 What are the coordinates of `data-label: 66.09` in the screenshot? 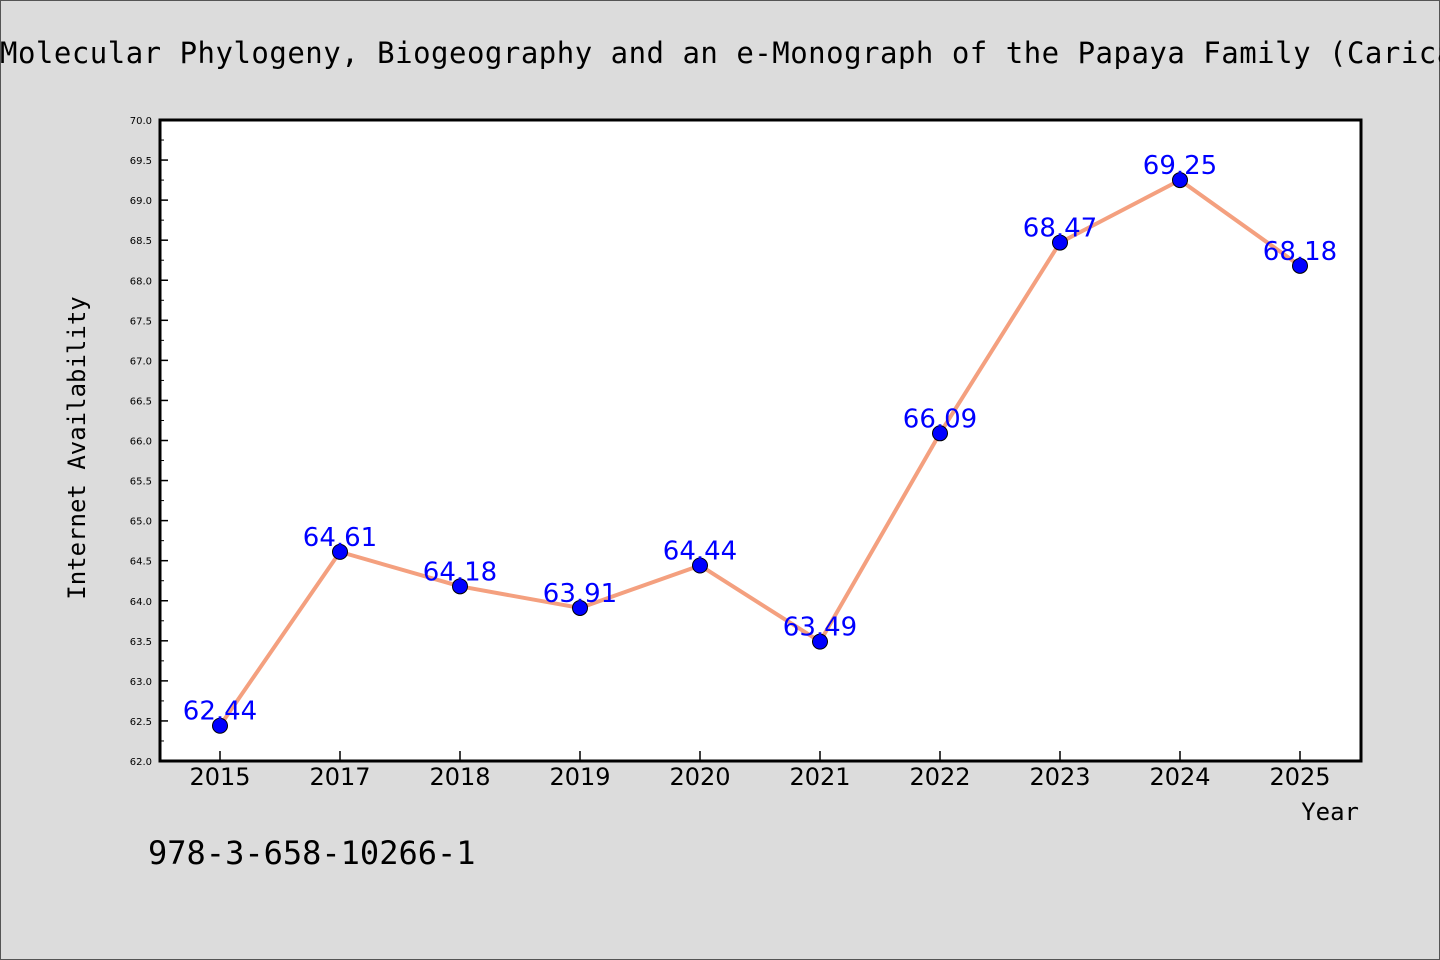 It's located at (940, 419).